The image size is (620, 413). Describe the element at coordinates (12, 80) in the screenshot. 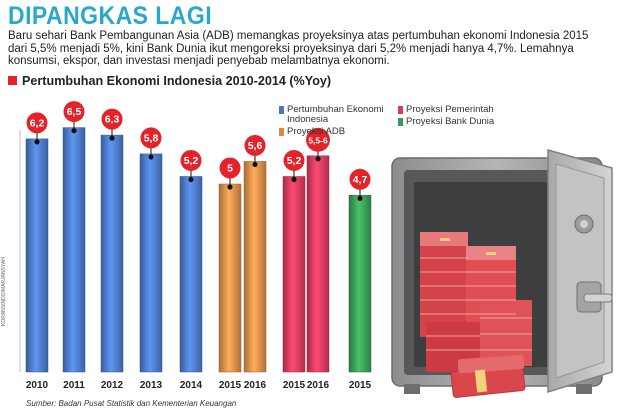

I see `red-square-icon` at that location.